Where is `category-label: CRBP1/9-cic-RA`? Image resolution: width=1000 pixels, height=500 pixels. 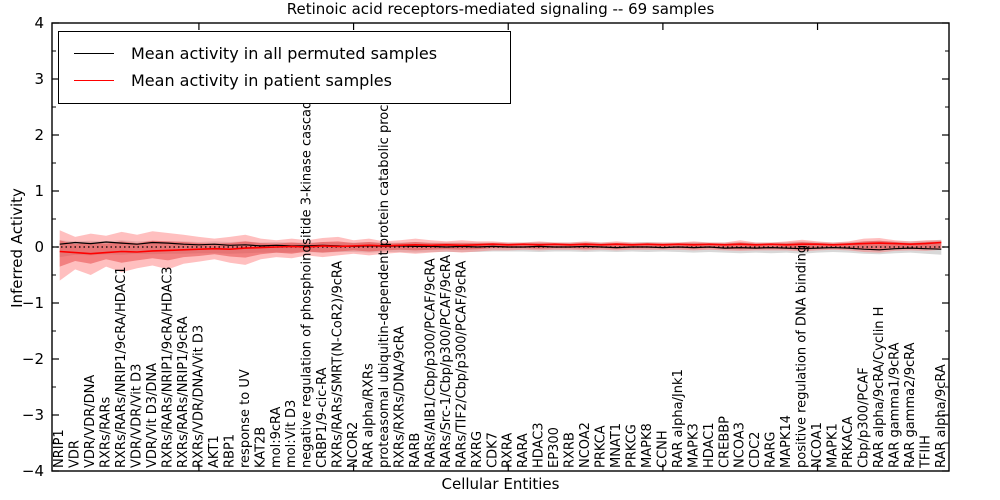 category-label: CRBP1/9-cic-RA is located at coordinates (322, 417).